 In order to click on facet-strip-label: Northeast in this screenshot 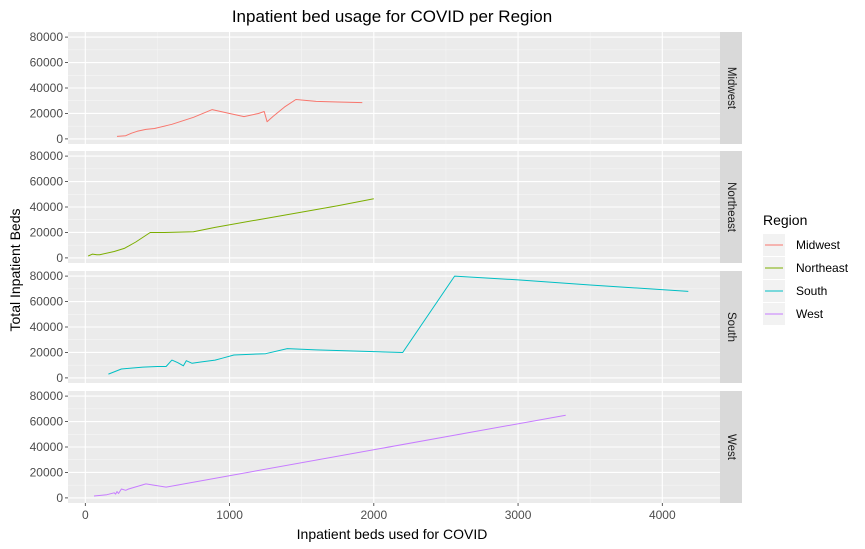, I will do `click(731, 207)`.